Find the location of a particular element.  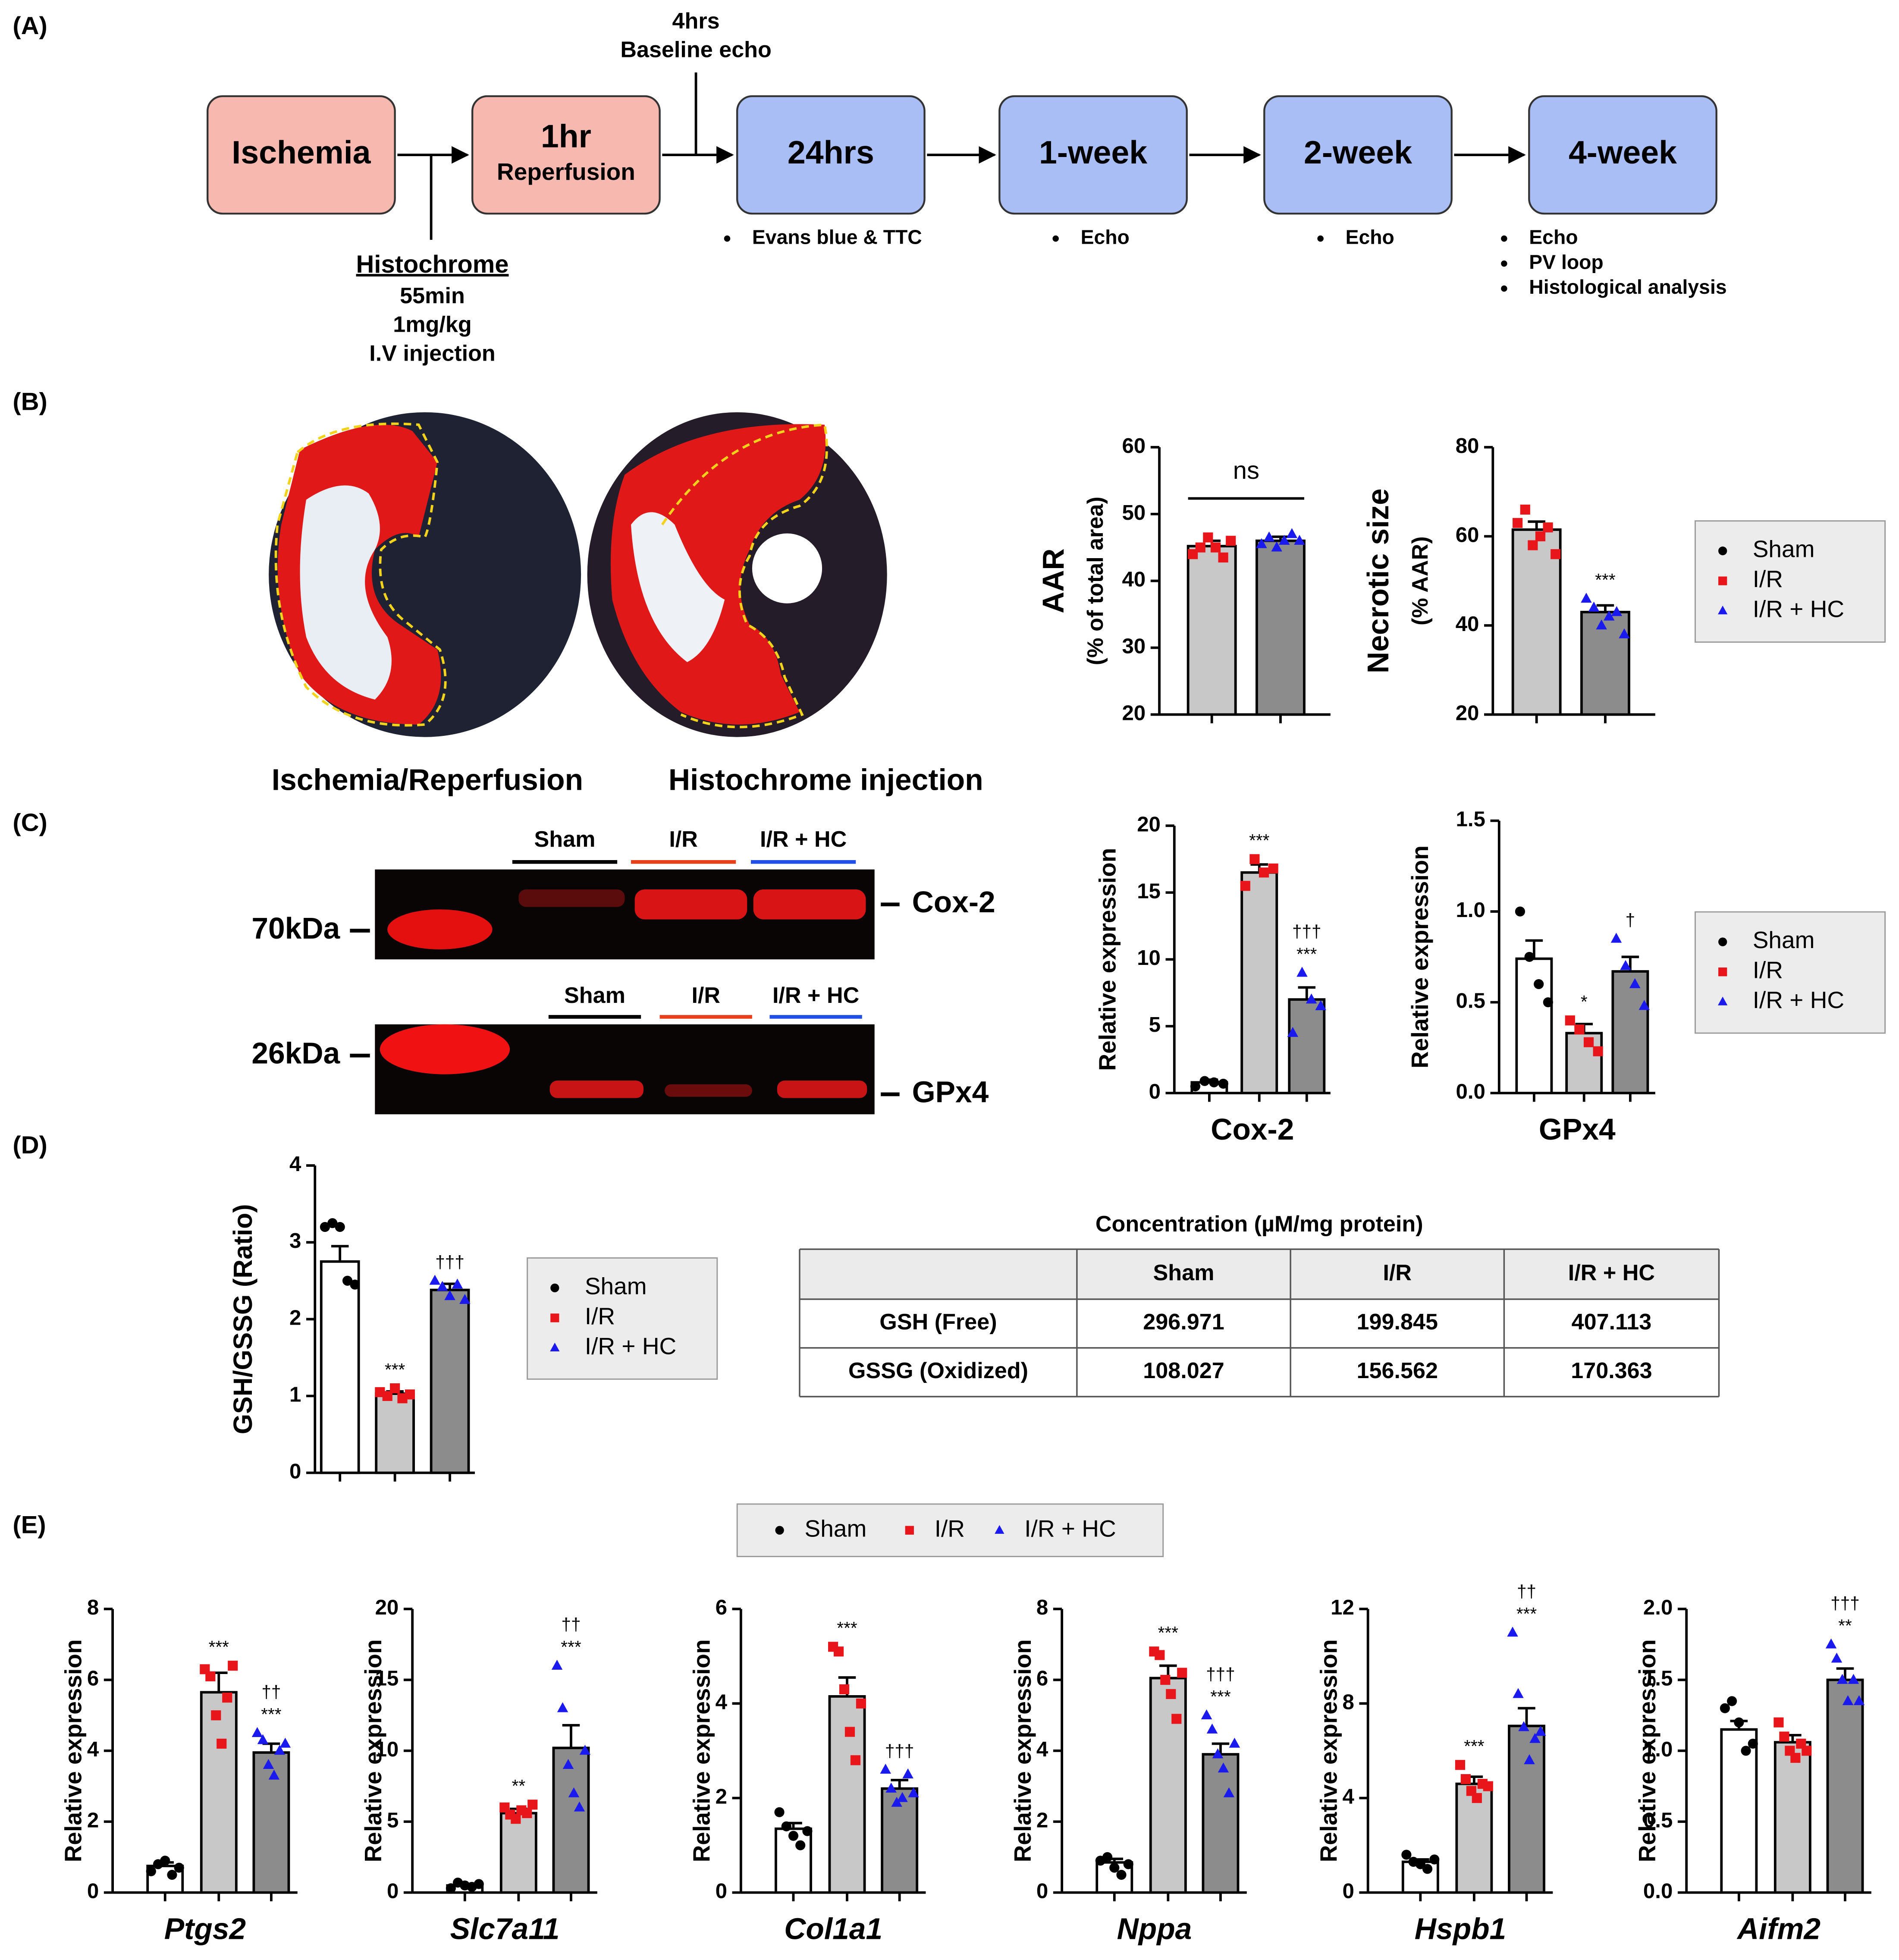

y-tick-label: 30 is located at coordinates (1134, 646).